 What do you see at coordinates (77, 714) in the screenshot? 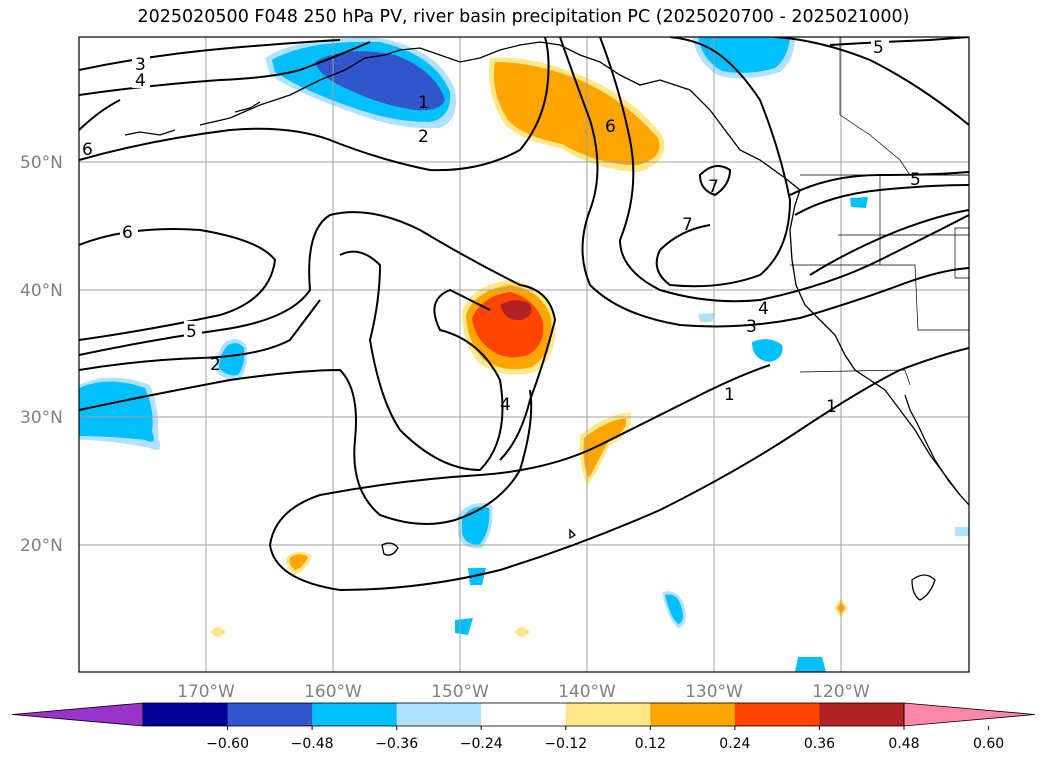
I see `colorbar-extend-min` at bounding box center [77, 714].